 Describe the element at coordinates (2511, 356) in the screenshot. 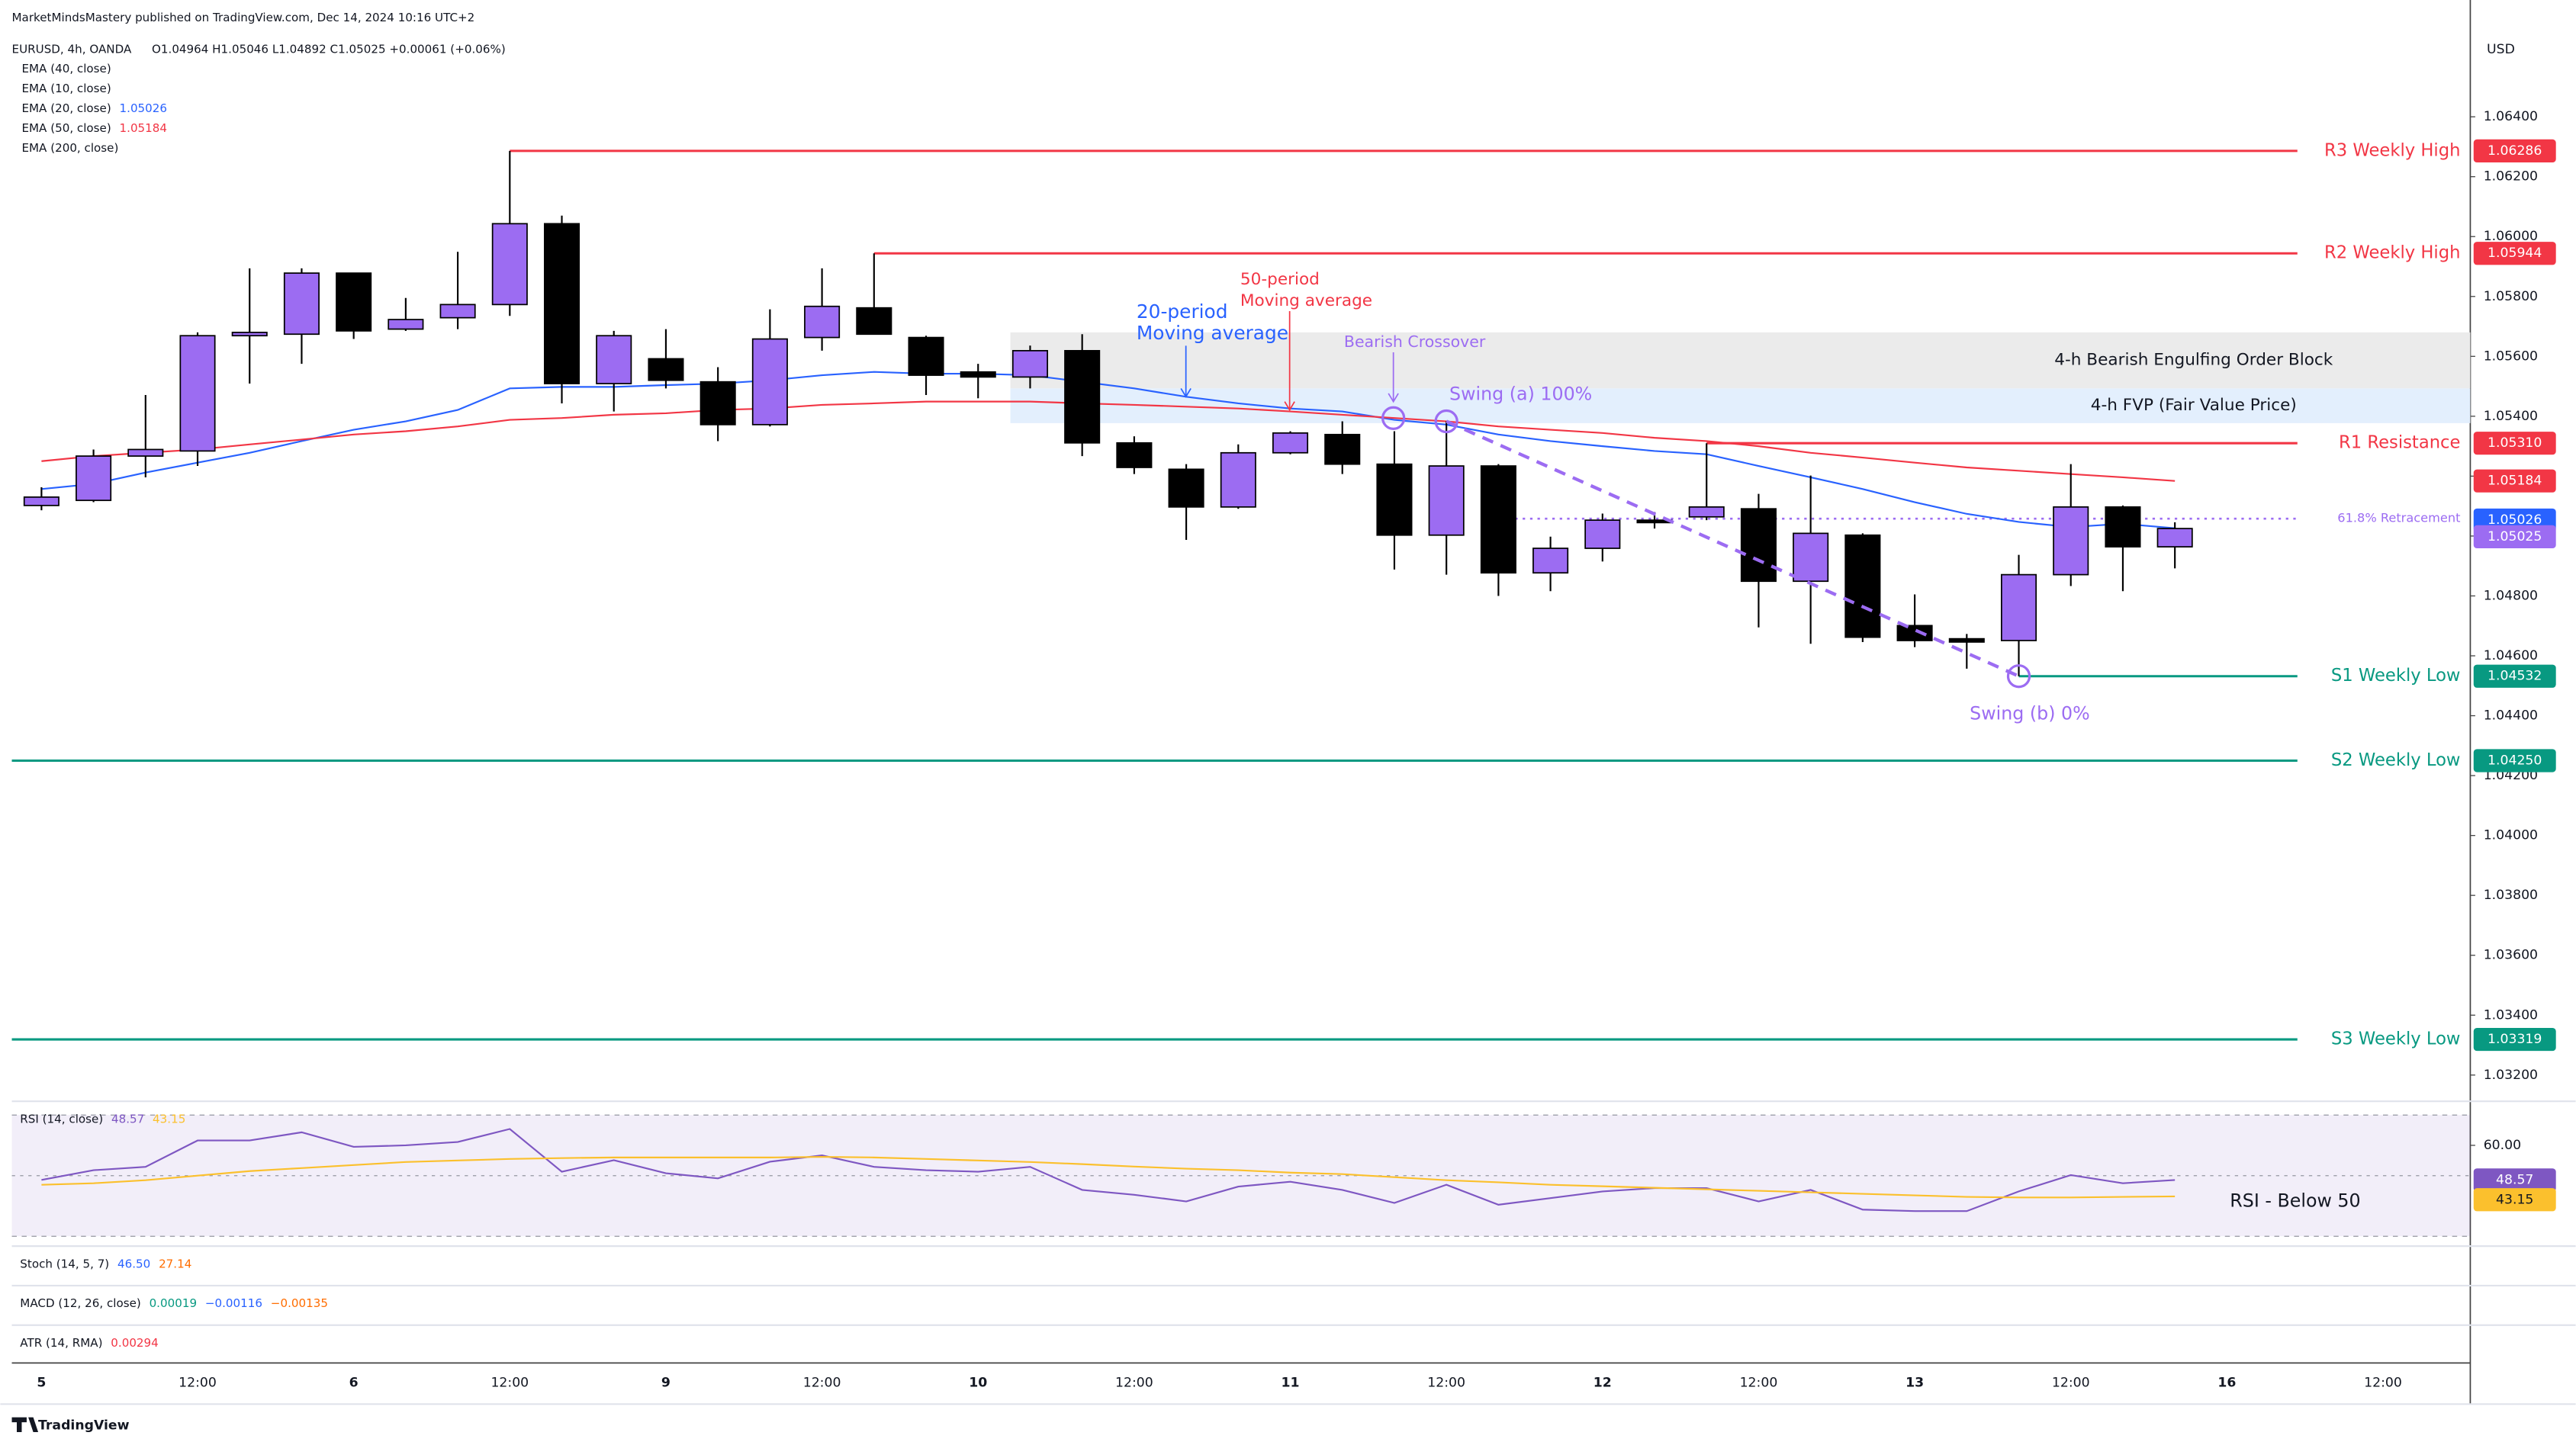

I see `y-tick-label: 1.05600` at that location.